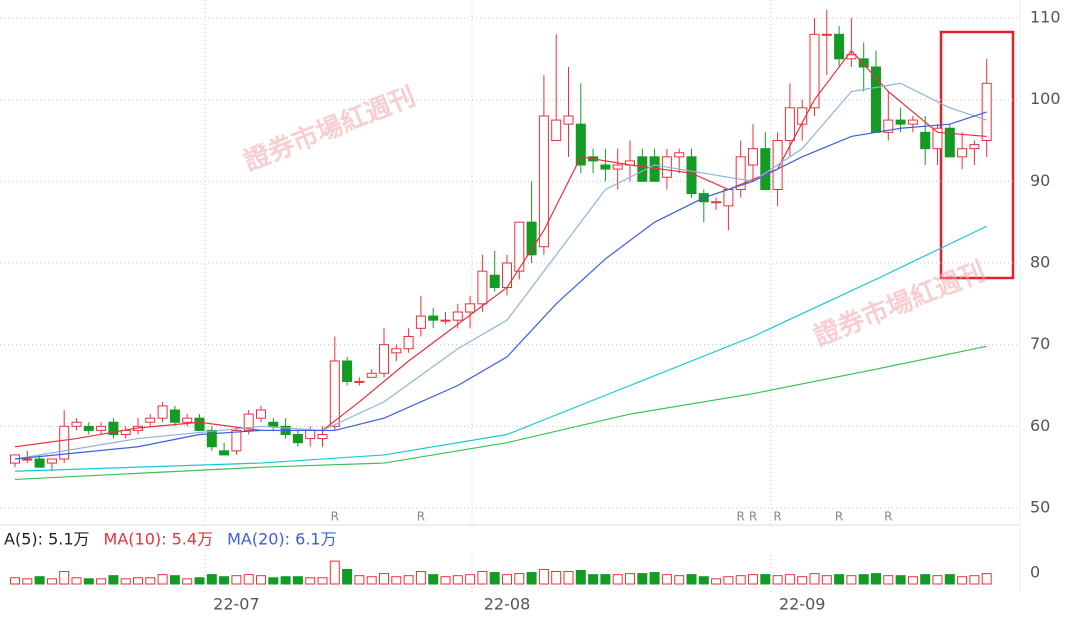 The height and width of the screenshot is (618, 1080). What do you see at coordinates (1040, 507) in the screenshot?
I see `y-tick-label: 50` at bounding box center [1040, 507].